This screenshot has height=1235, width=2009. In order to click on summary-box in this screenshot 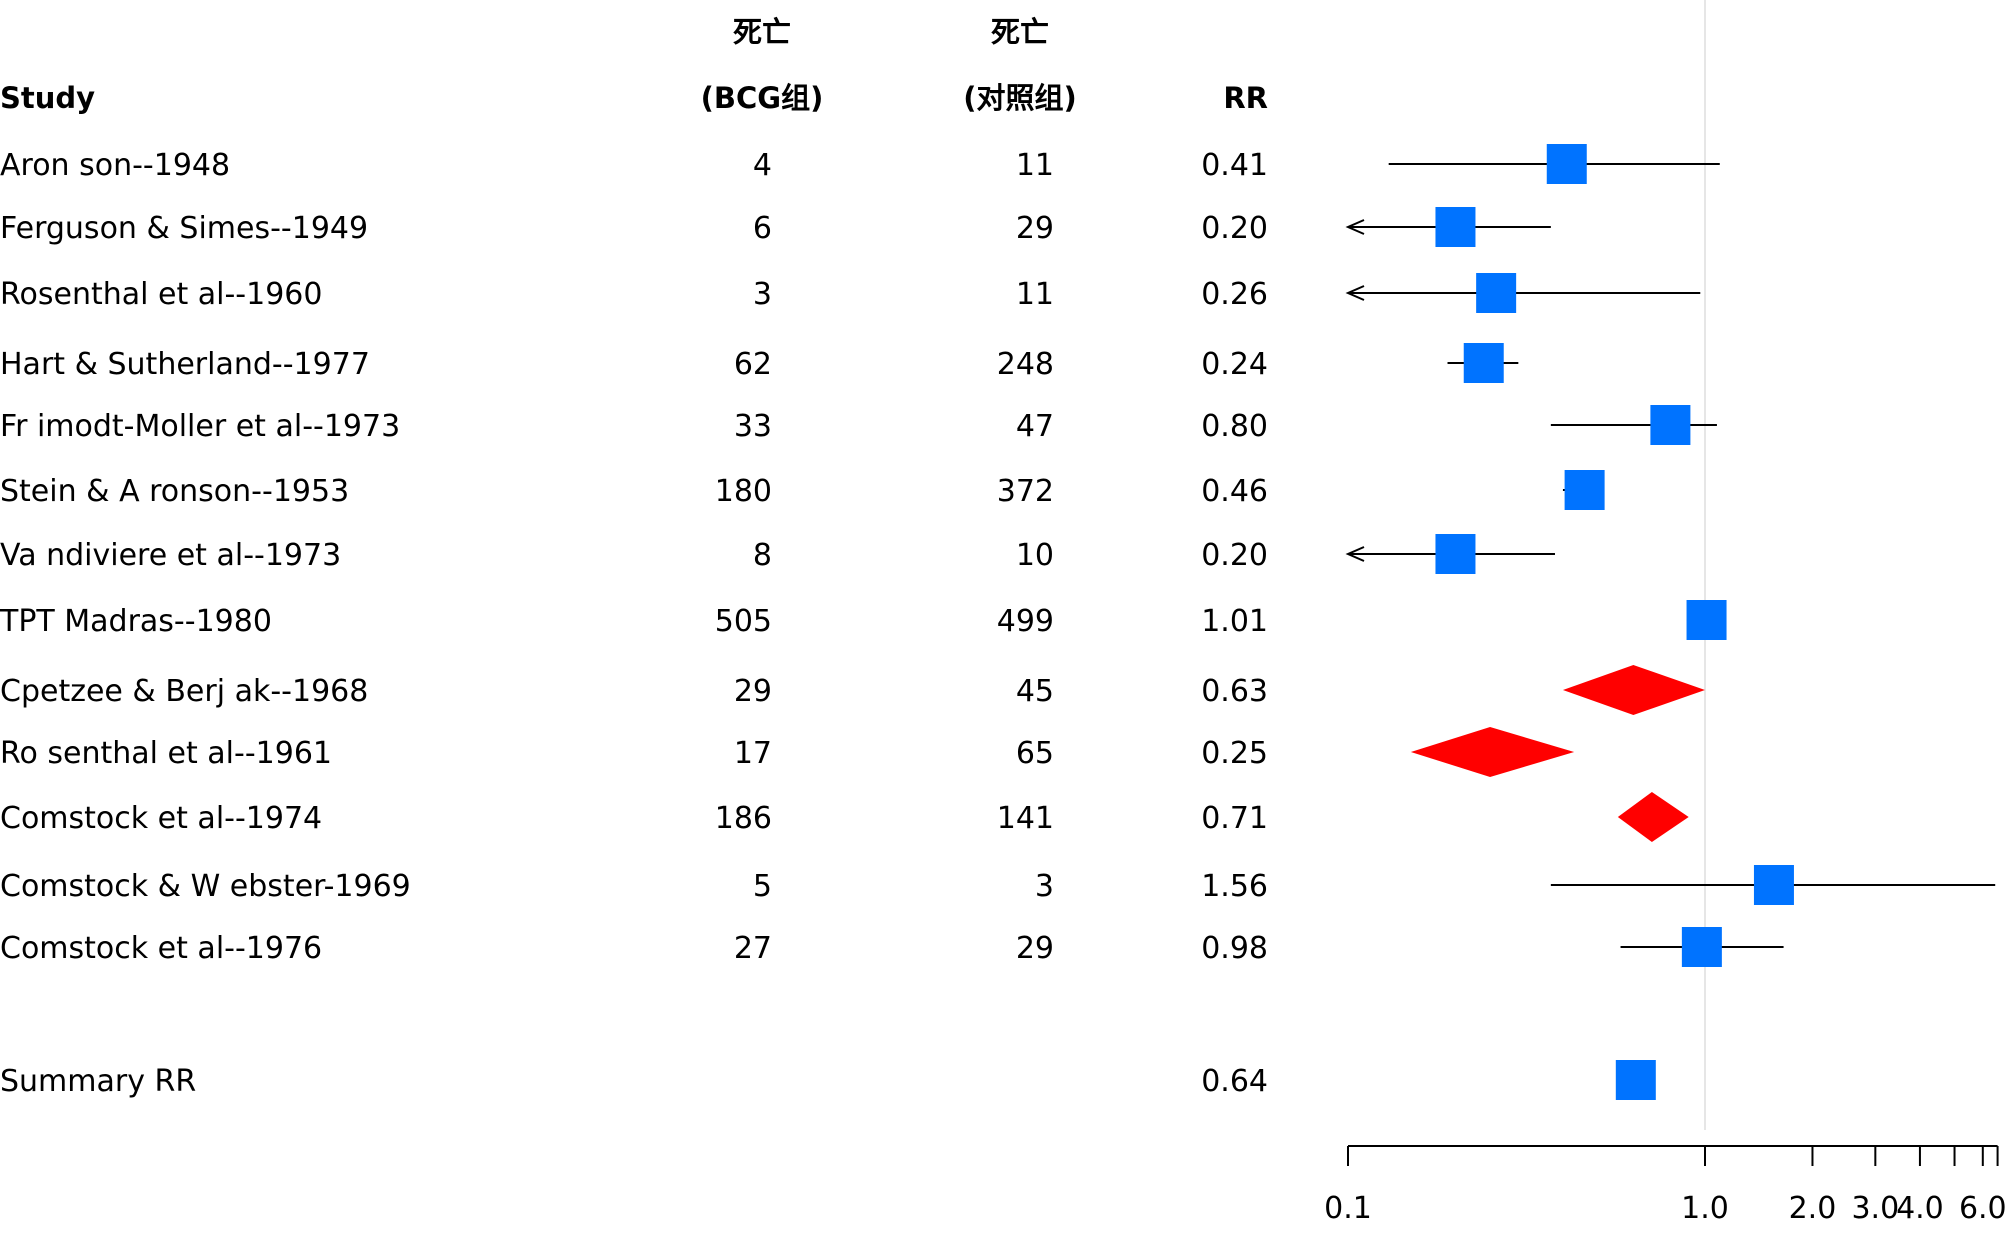, I will do `click(1635, 1080)`.